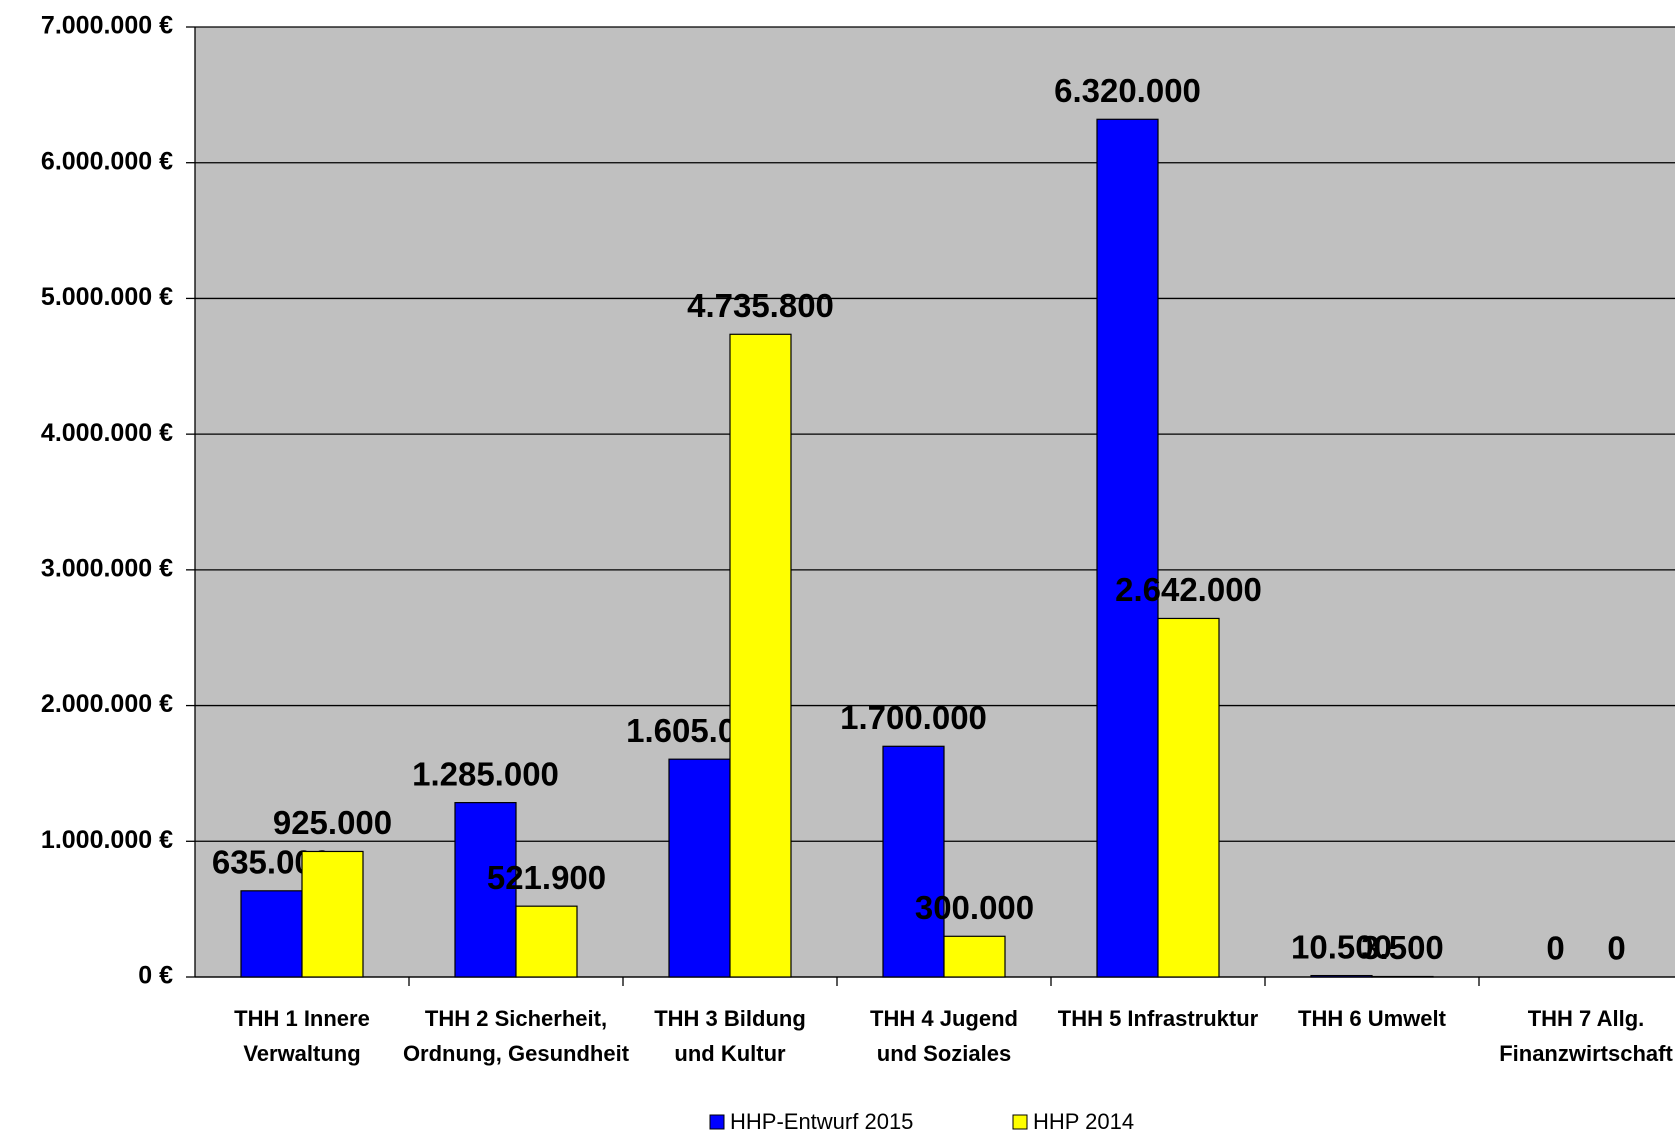  What do you see at coordinates (944, 1036) in the screenshot?
I see `x-tick-label: THH 4 Jugend und Soziales` at bounding box center [944, 1036].